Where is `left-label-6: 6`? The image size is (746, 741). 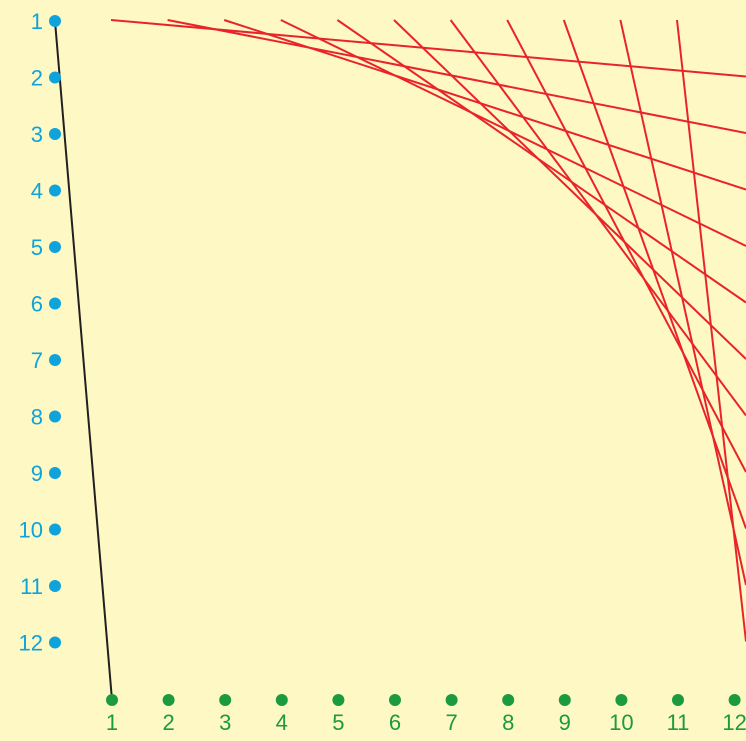
left-label-6: 6 is located at coordinates (37, 304).